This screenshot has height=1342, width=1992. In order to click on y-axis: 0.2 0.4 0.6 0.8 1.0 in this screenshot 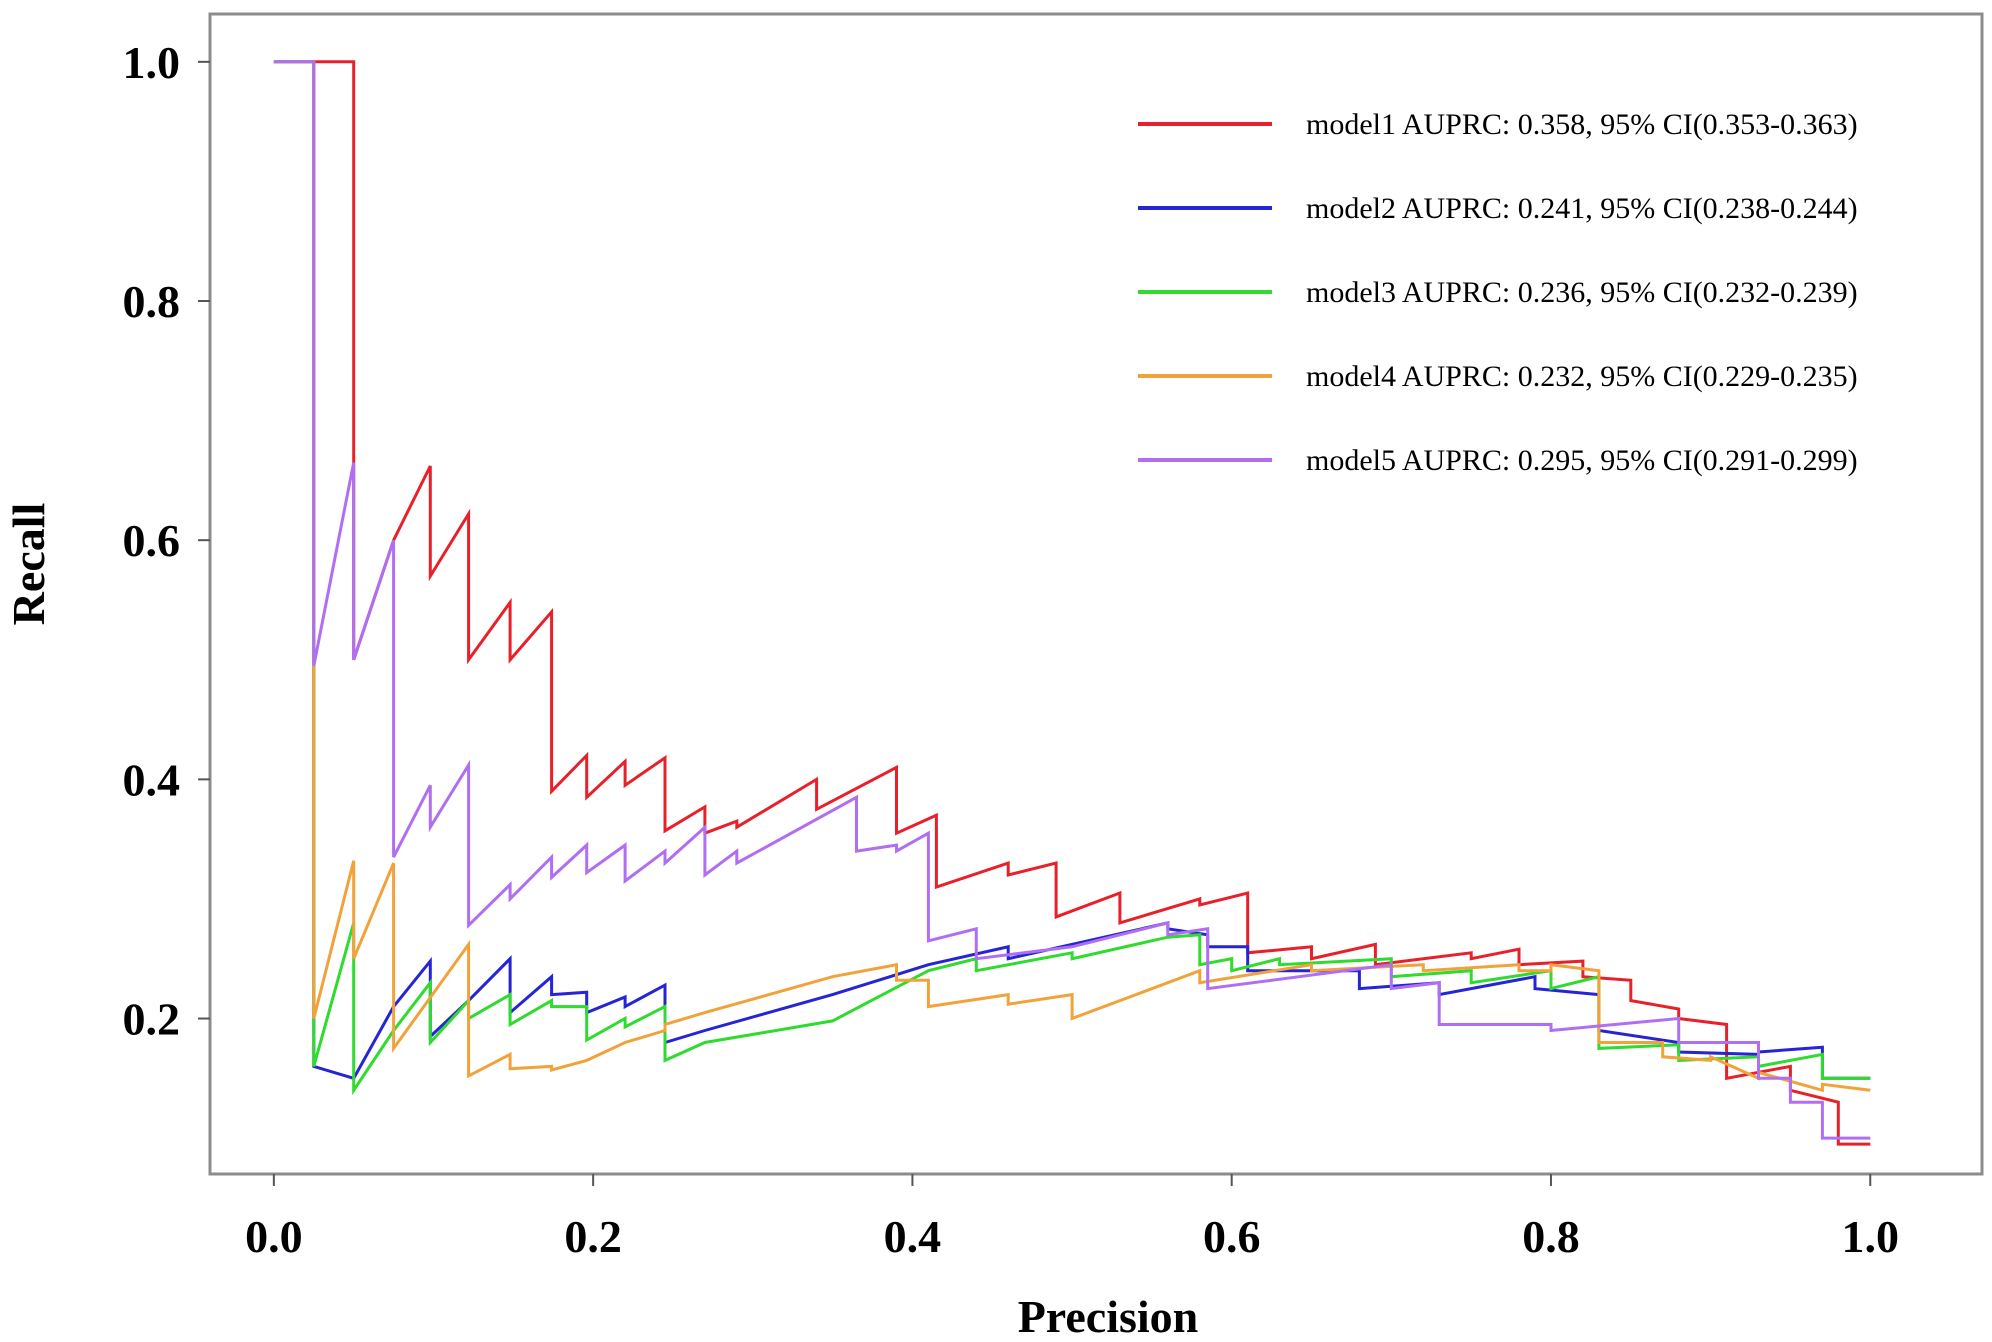, I will do `click(166, 541)`.